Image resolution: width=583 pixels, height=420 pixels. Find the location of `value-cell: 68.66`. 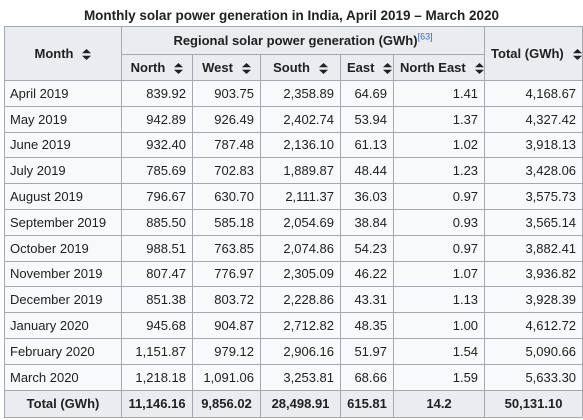

value-cell: 68.66 is located at coordinates (367, 377).